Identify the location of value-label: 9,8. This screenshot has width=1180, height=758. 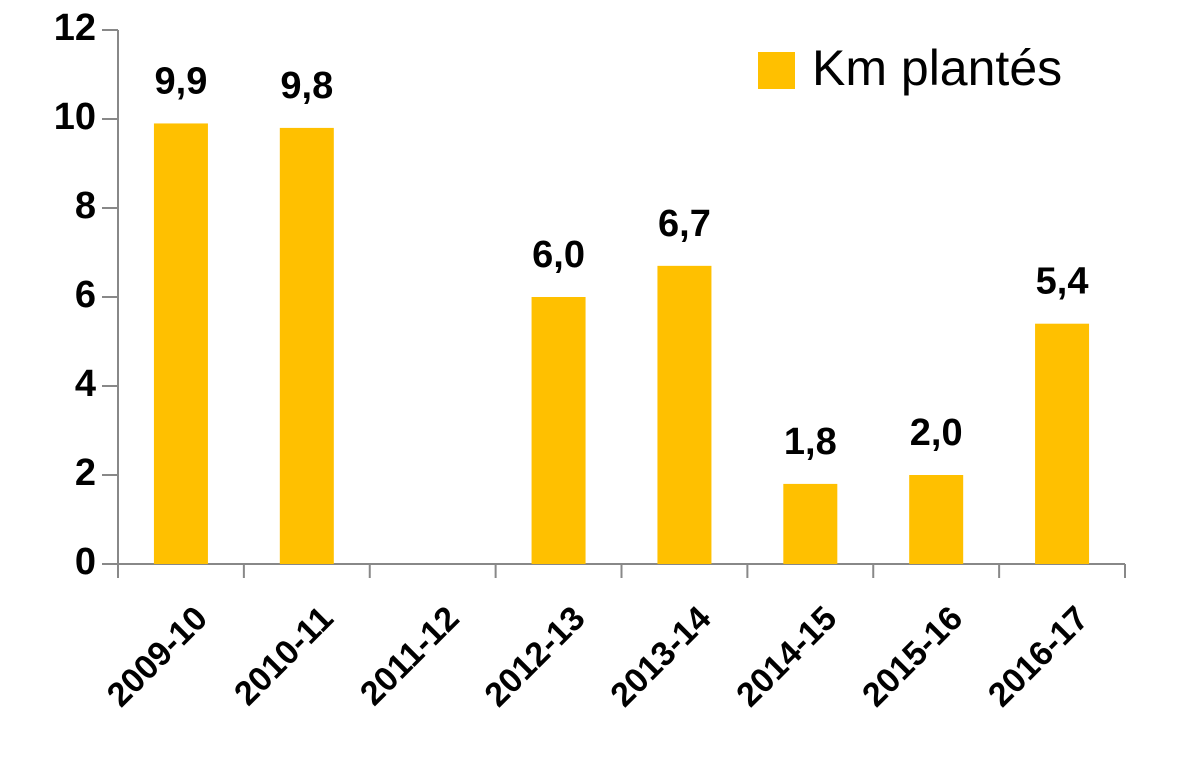
(306, 86).